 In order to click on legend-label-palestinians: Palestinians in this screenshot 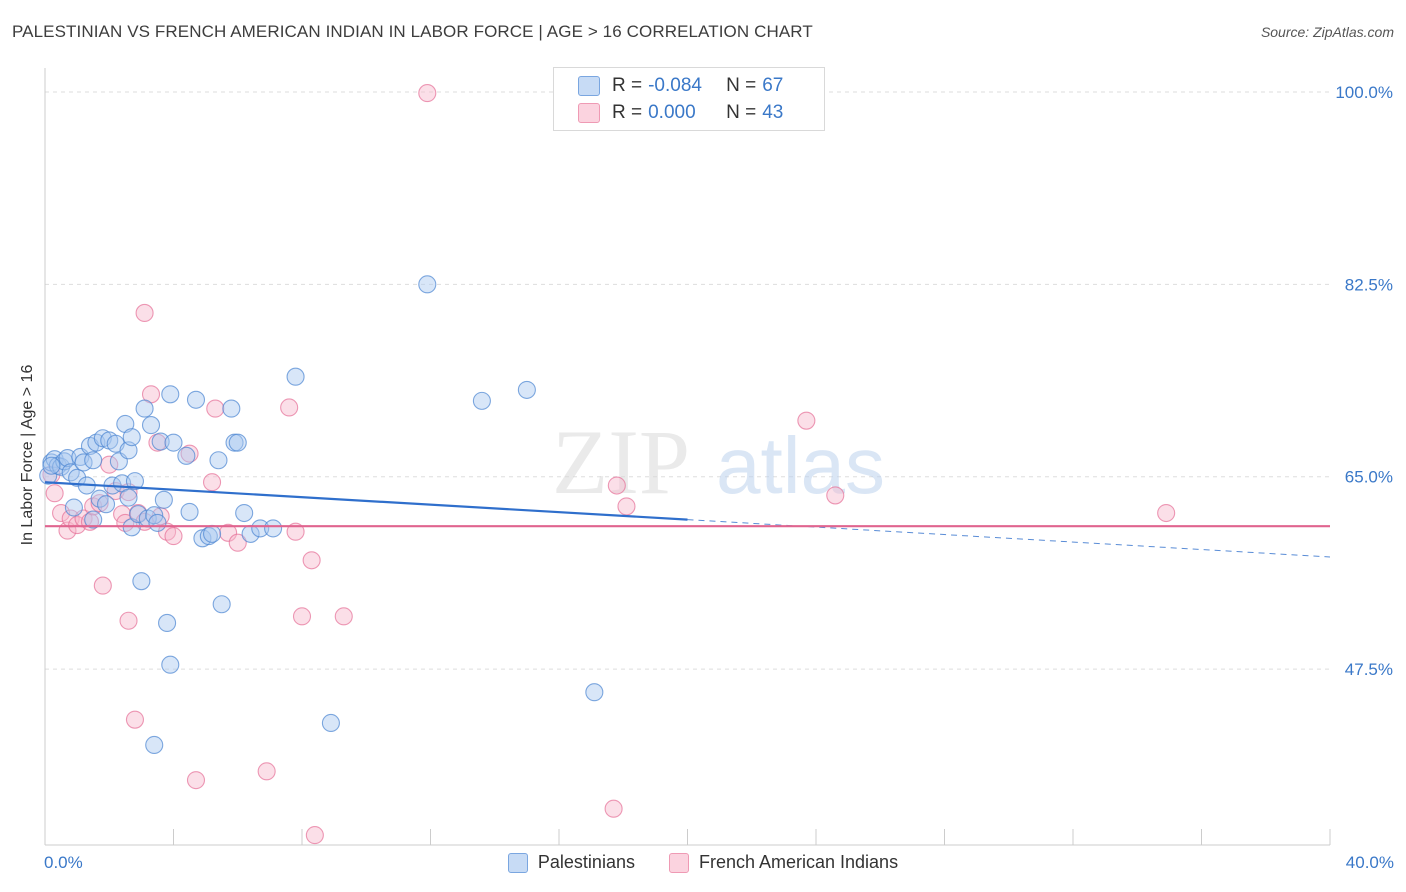, I will do `click(586, 862)`.